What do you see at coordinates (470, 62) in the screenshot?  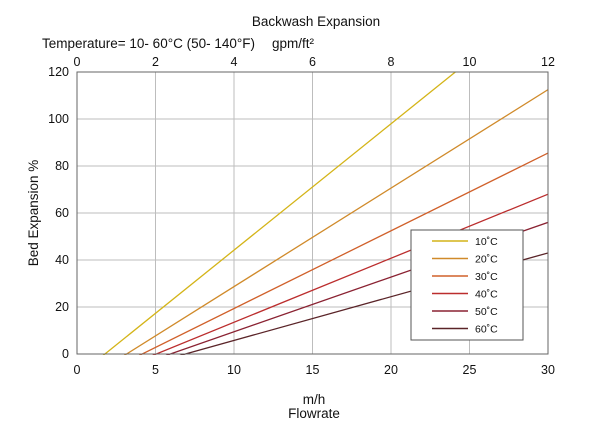 I see `top-tick-label: 10` at bounding box center [470, 62].